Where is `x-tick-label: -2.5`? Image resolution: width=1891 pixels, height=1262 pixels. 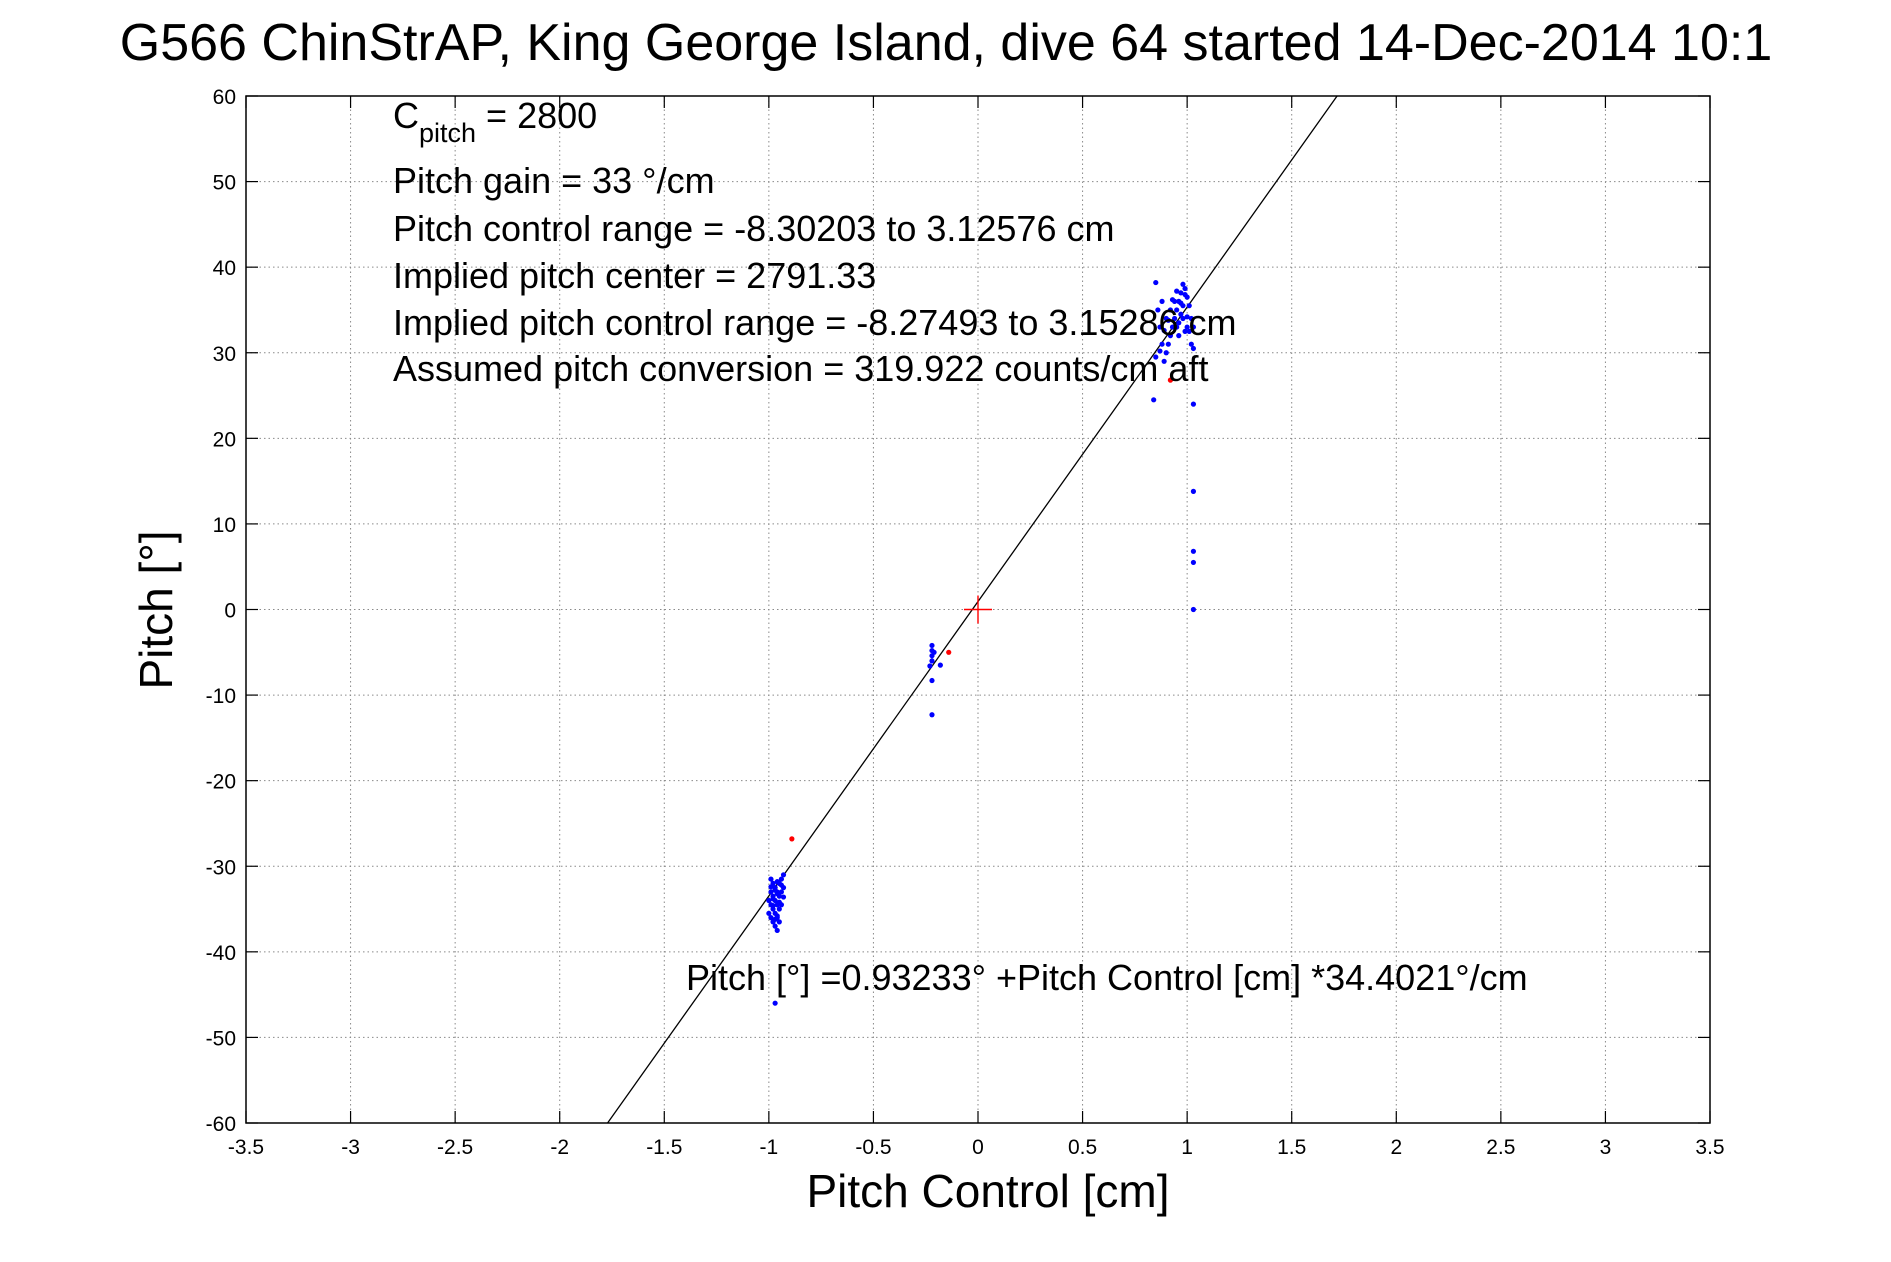
x-tick-label: -2.5 is located at coordinates (455, 1147).